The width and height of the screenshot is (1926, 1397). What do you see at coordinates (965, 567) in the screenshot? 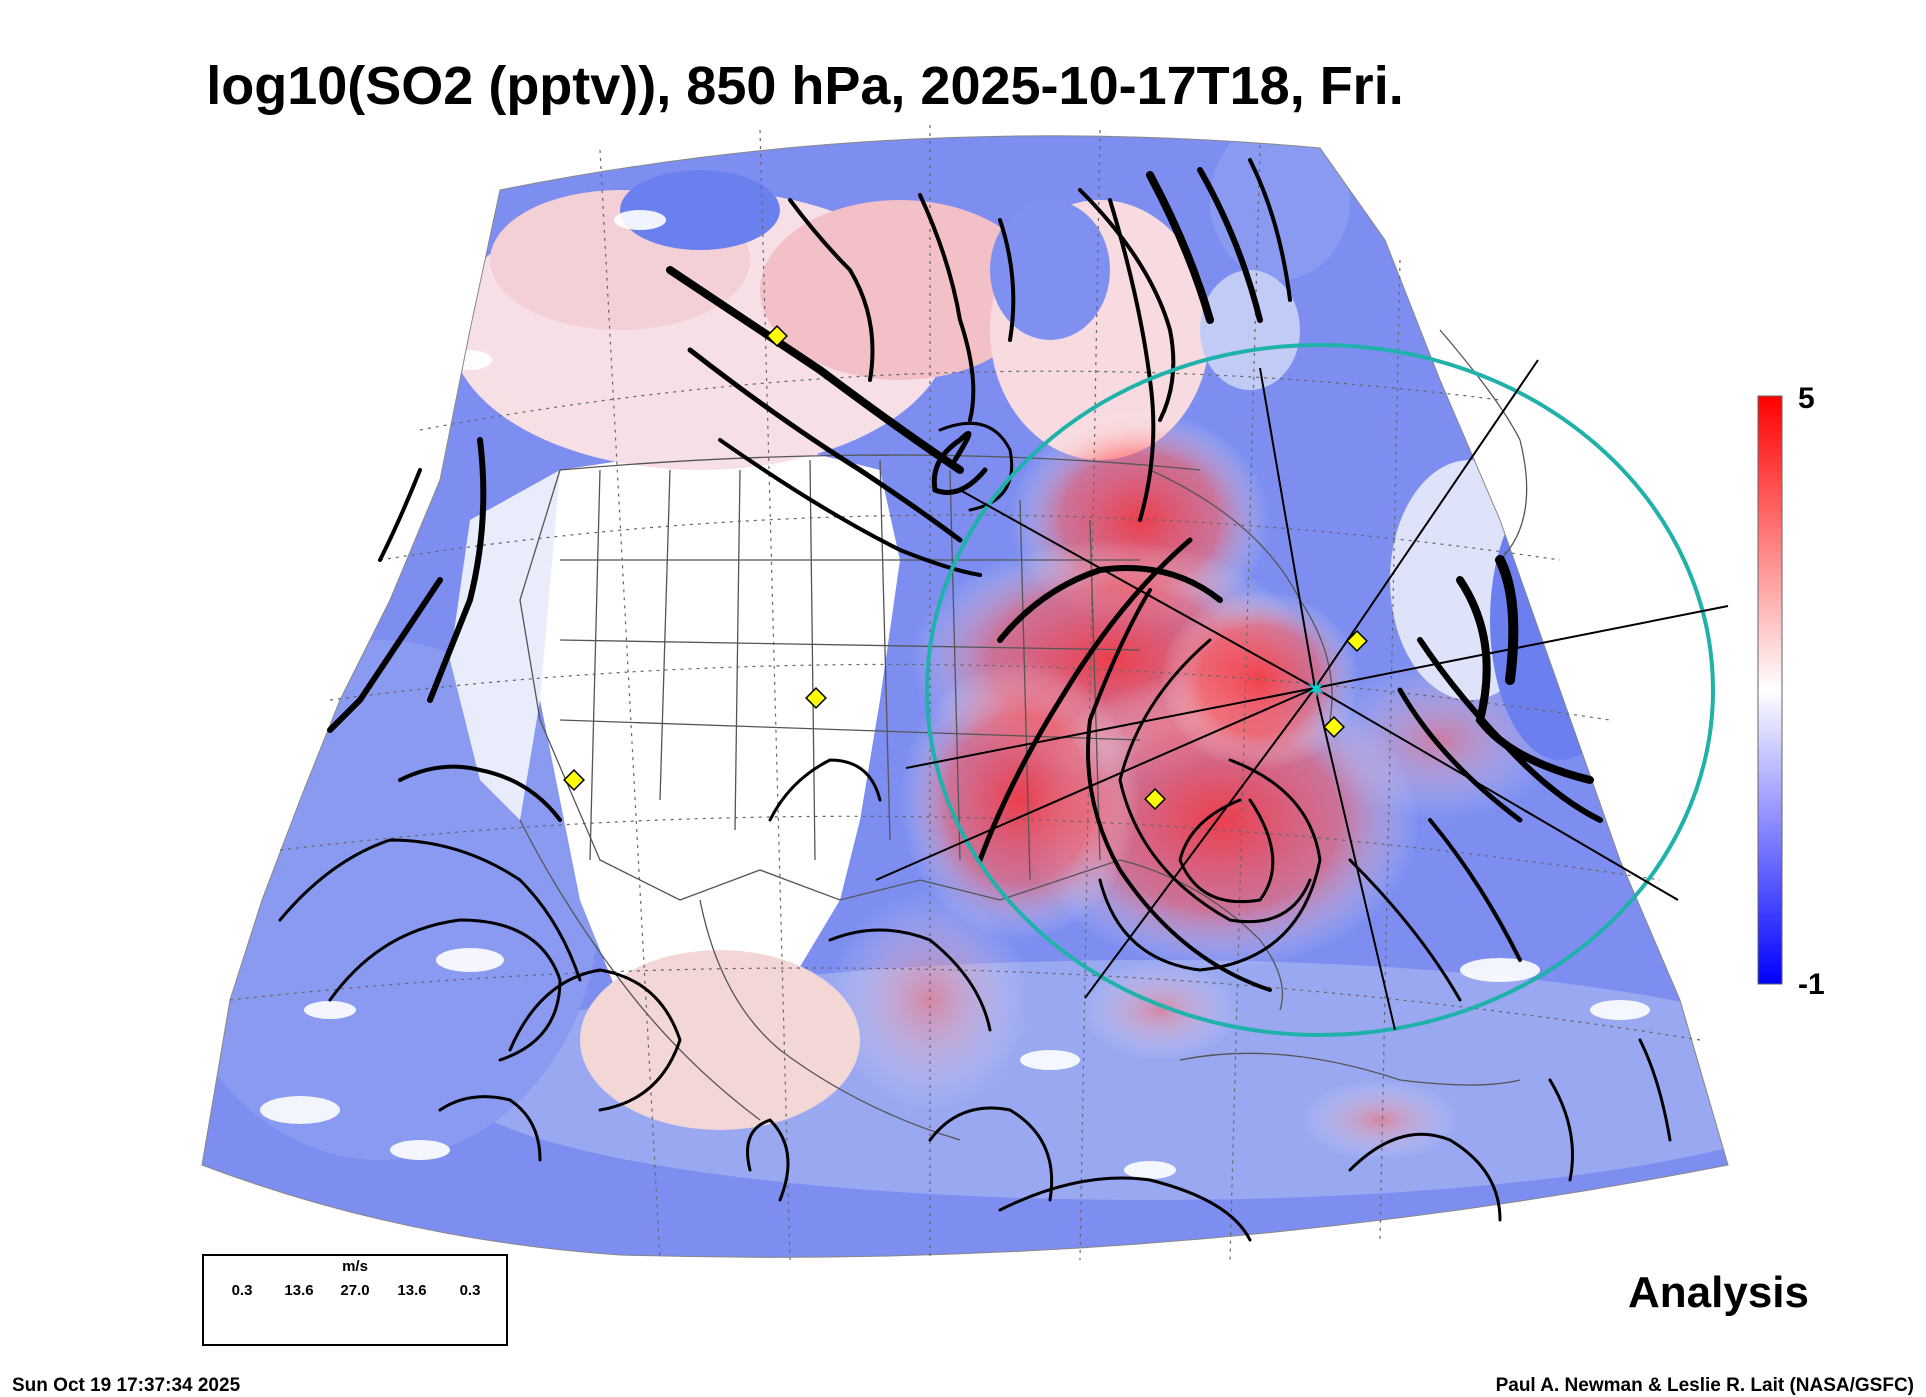
I see `site-markers` at bounding box center [965, 567].